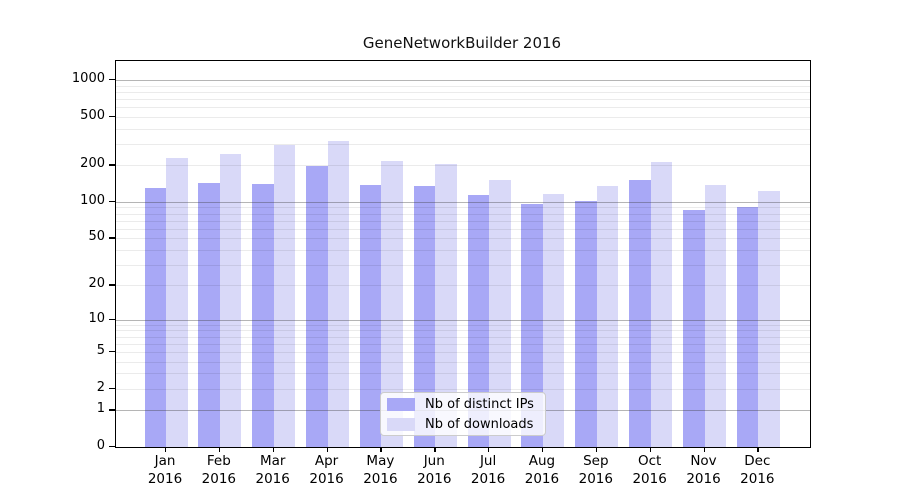 This screenshot has height=500, width=900. I want to click on y-tick-label: 1, so click(100, 409).